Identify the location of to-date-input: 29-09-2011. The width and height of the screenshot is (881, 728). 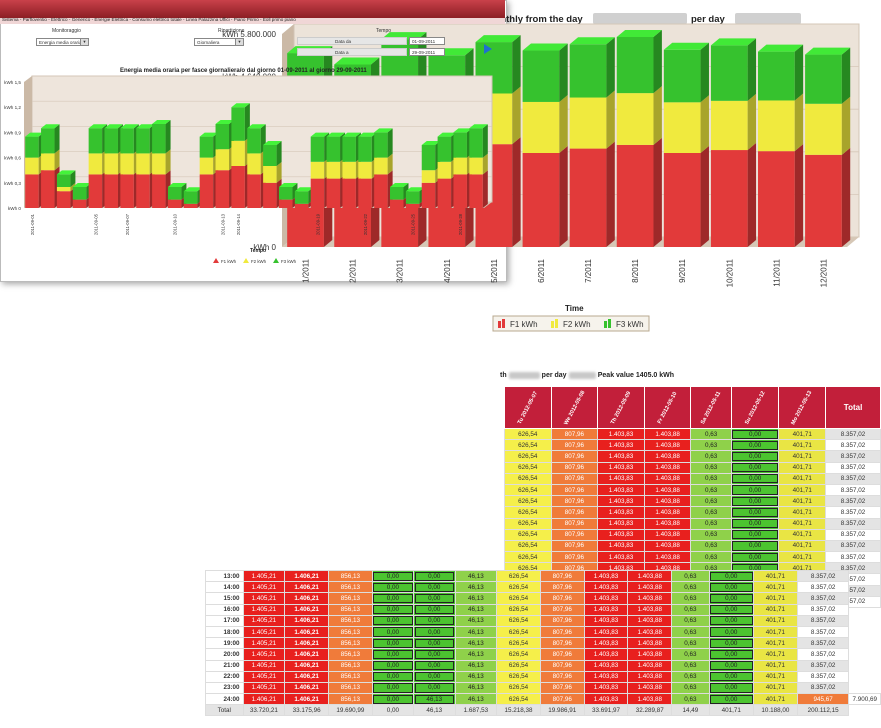
(427, 52).